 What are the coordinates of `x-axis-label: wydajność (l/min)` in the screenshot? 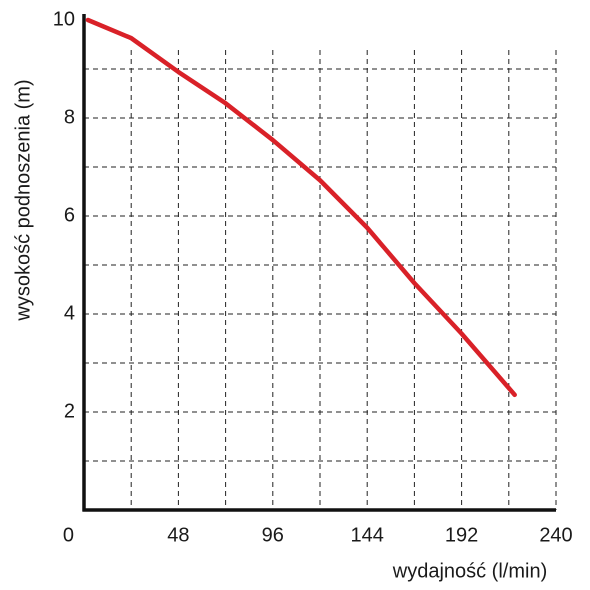 It's located at (469, 571).